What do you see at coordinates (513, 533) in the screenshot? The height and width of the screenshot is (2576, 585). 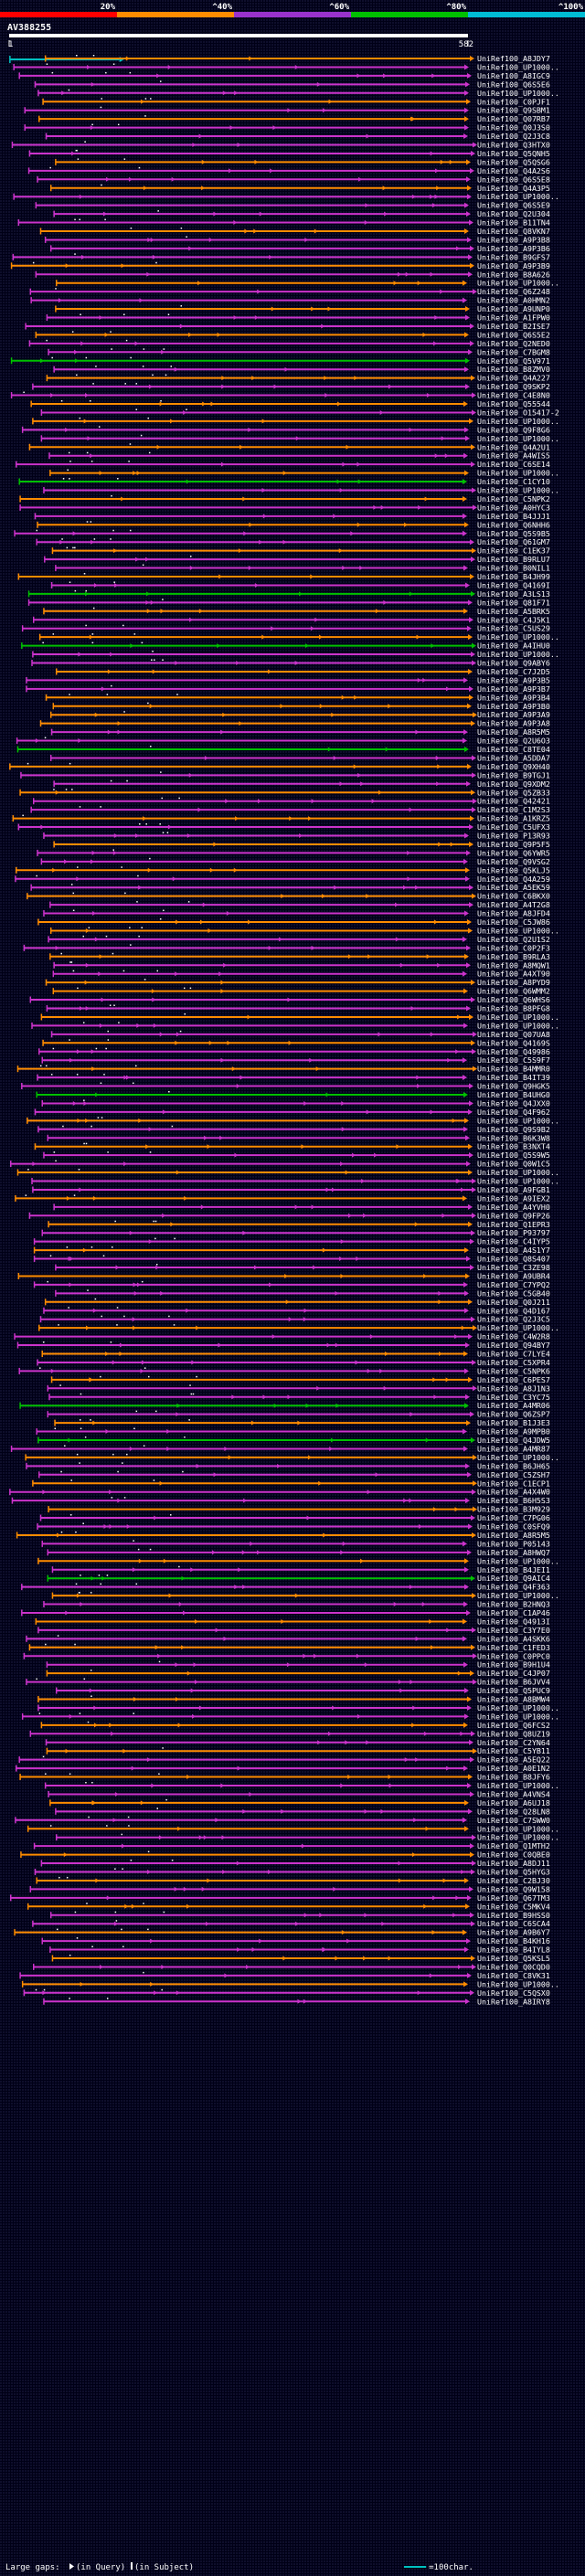 I see `hit-label: UniRef100_Q5S9B5` at bounding box center [513, 533].